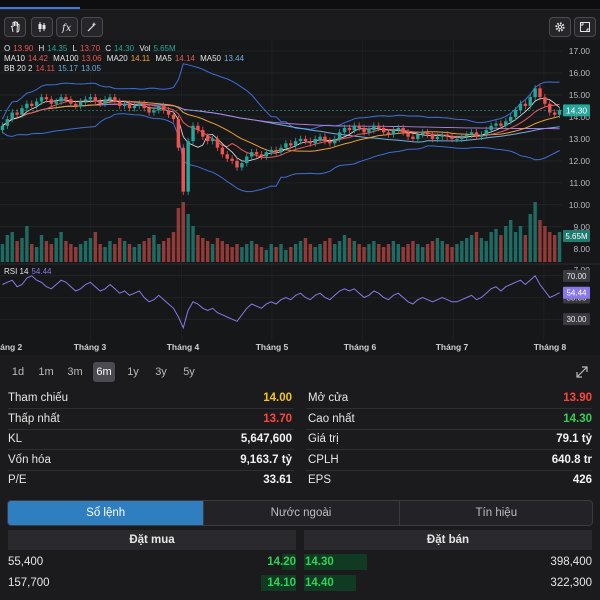 This screenshot has height=600, width=600. I want to click on tab-order-book: Sổ lệnh, so click(106, 513).